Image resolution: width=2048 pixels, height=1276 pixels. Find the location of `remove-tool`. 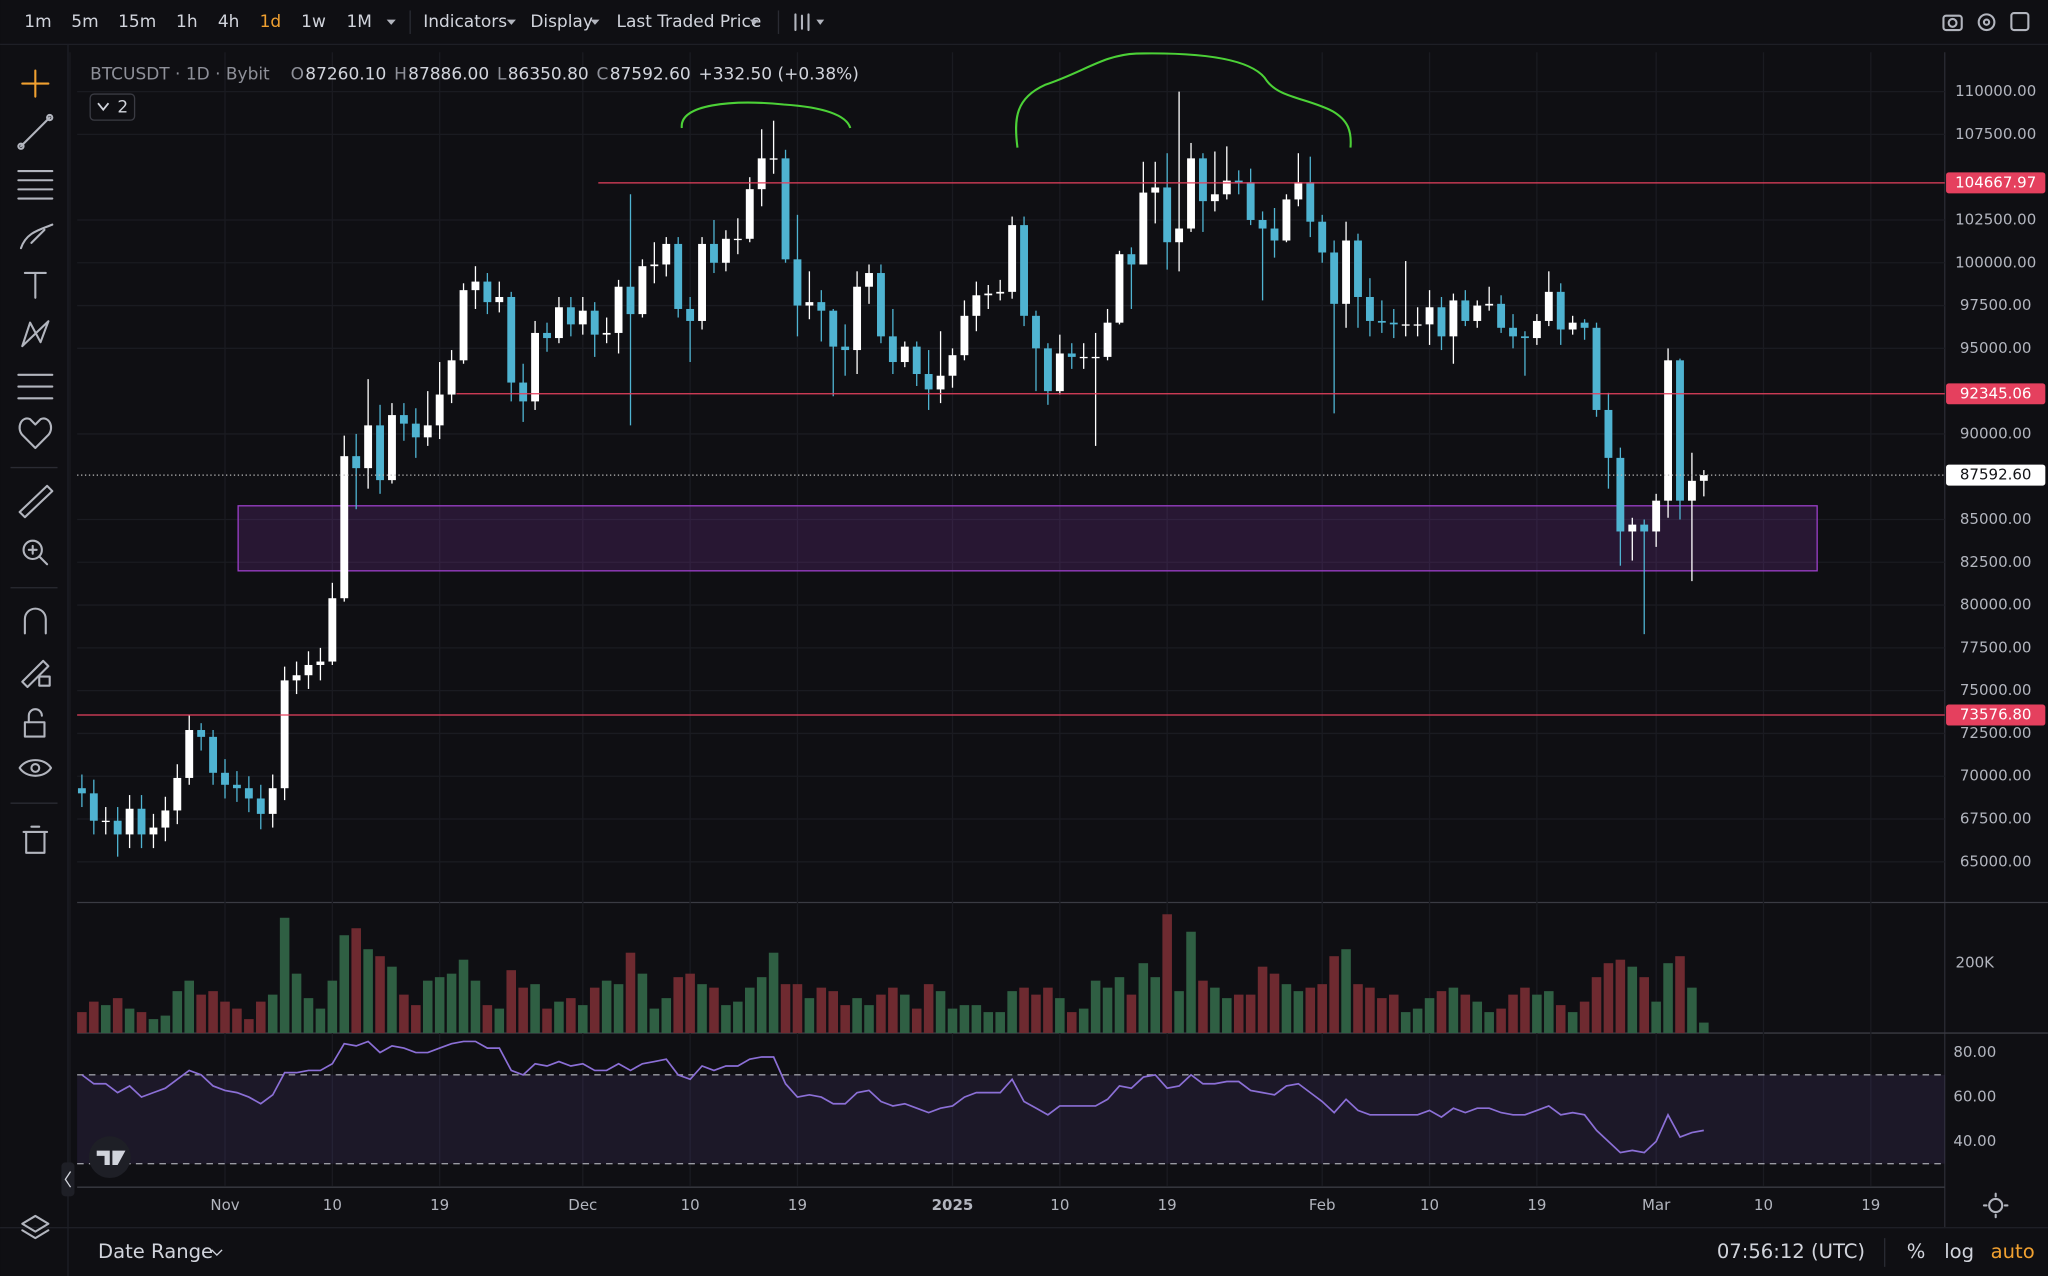

remove-tool is located at coordinates (35, 839).